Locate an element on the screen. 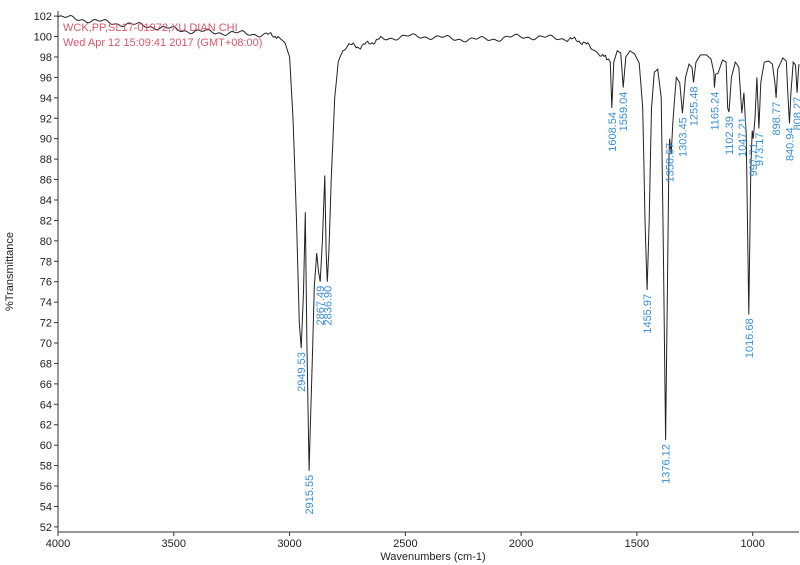  y-tick-label: 60 is located at coordinates (46, 446).